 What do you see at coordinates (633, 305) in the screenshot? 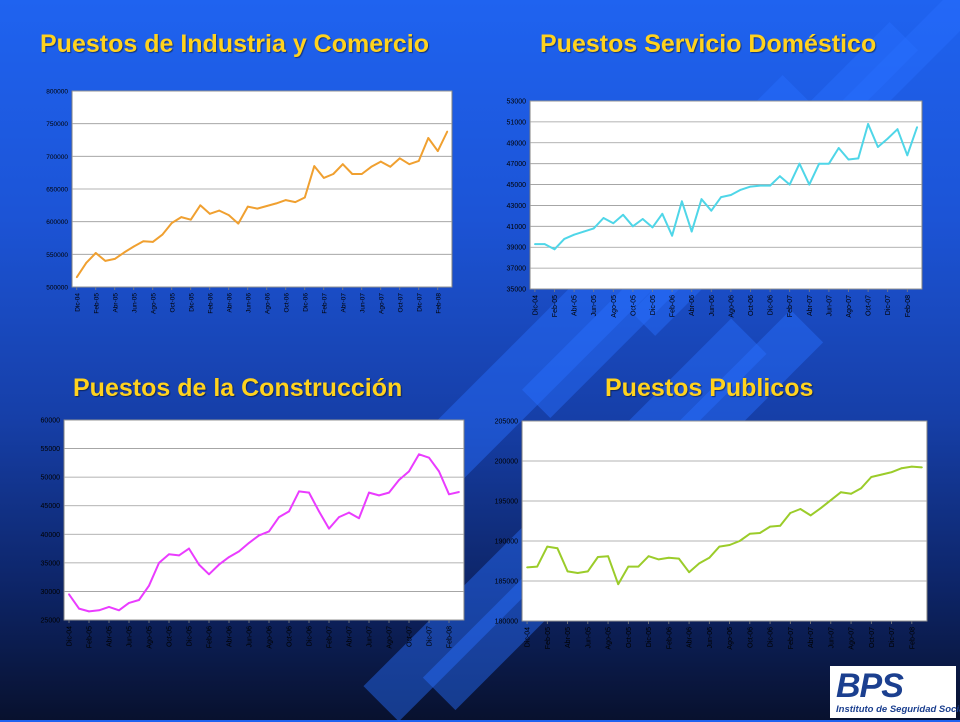
I see `x-tick-label: Oct-05` at bounding box center [633, 305].